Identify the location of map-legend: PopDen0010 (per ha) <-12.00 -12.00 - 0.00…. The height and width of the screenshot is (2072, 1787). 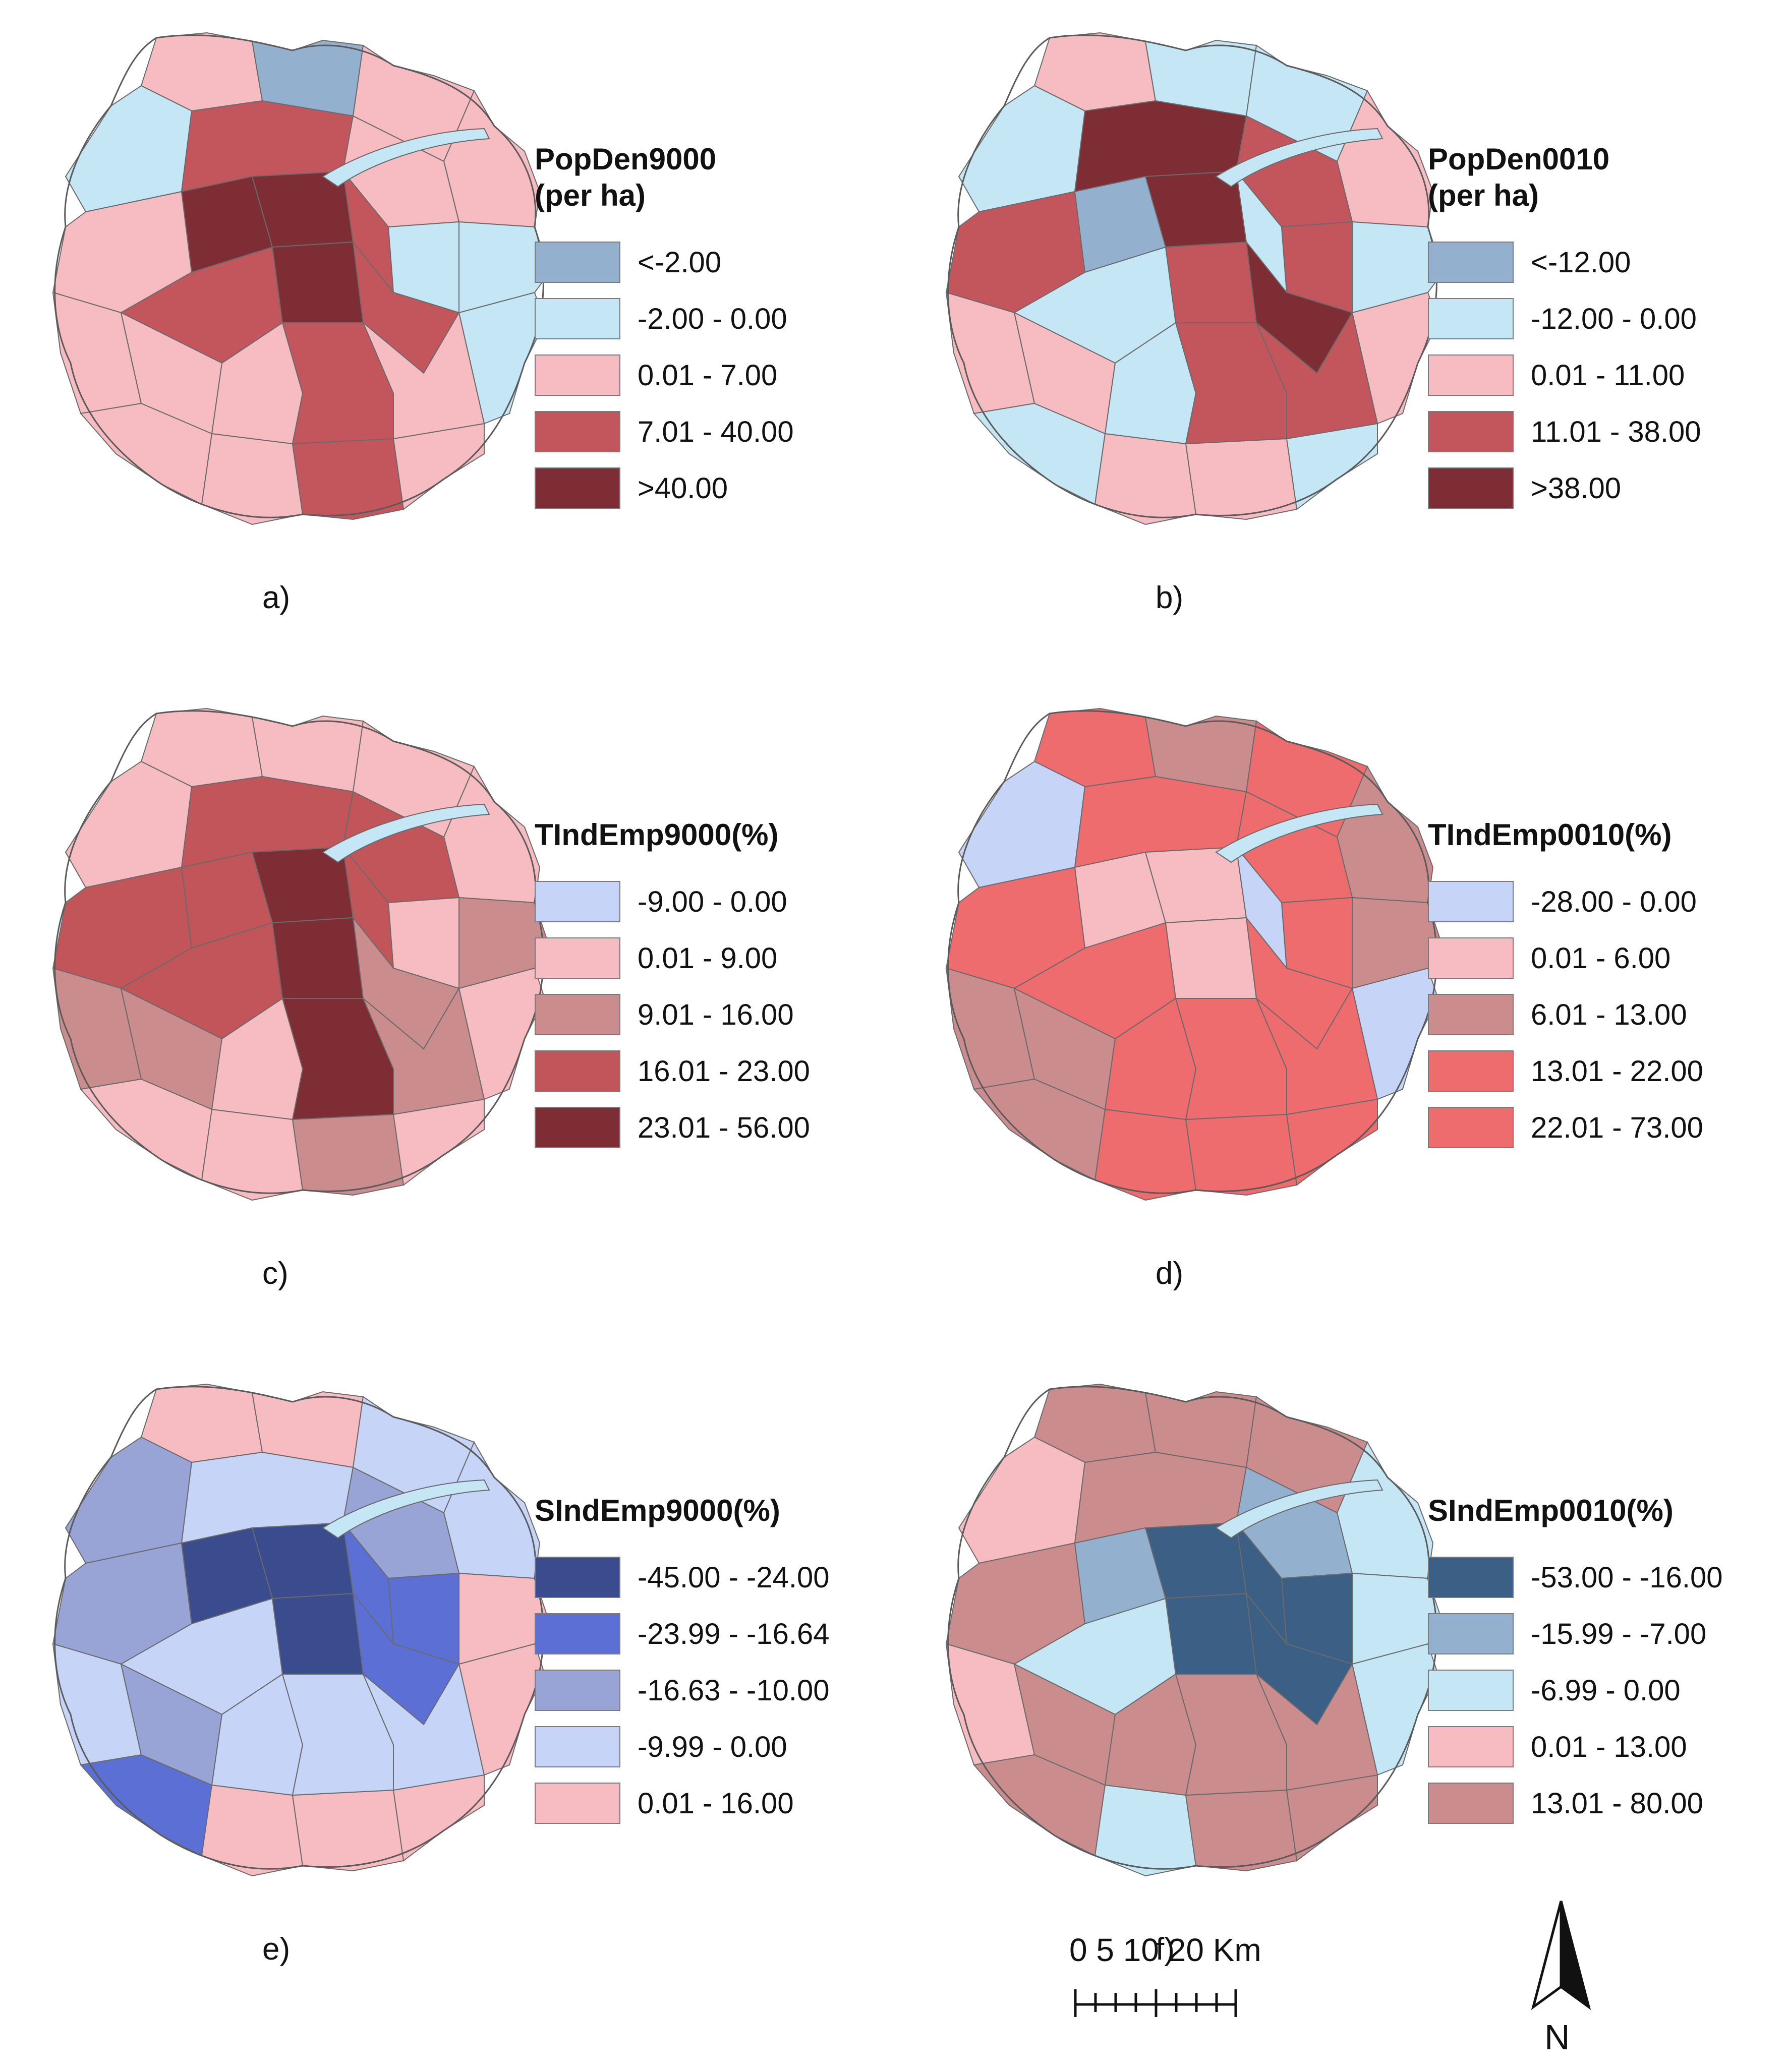
(1605, 328).